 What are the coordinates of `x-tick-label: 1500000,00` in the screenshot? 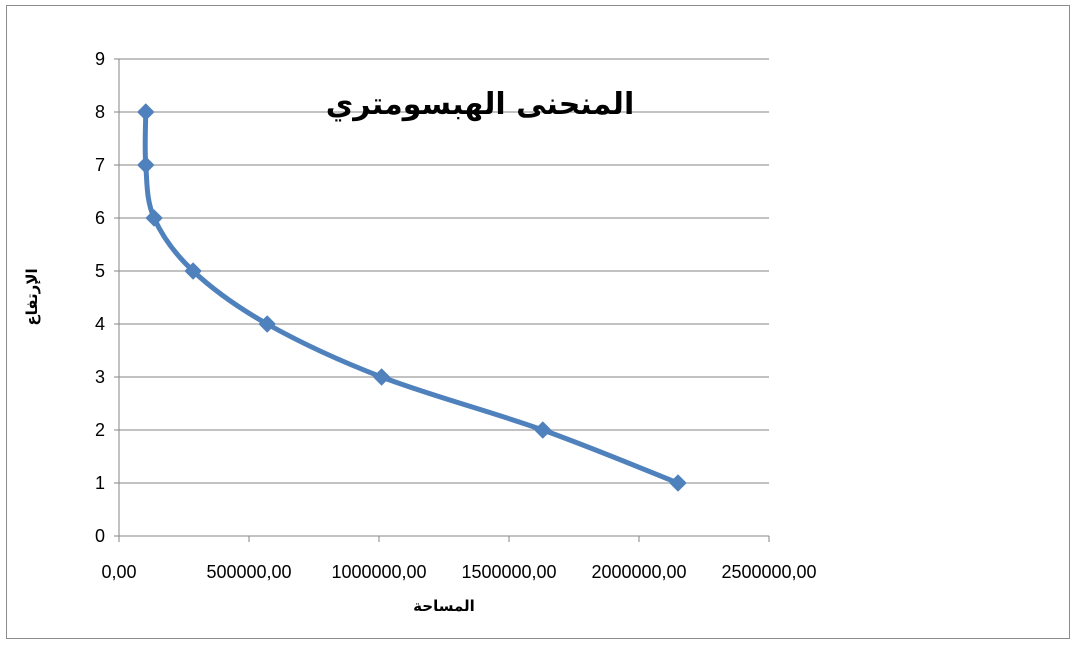 It's located at (508, 572).